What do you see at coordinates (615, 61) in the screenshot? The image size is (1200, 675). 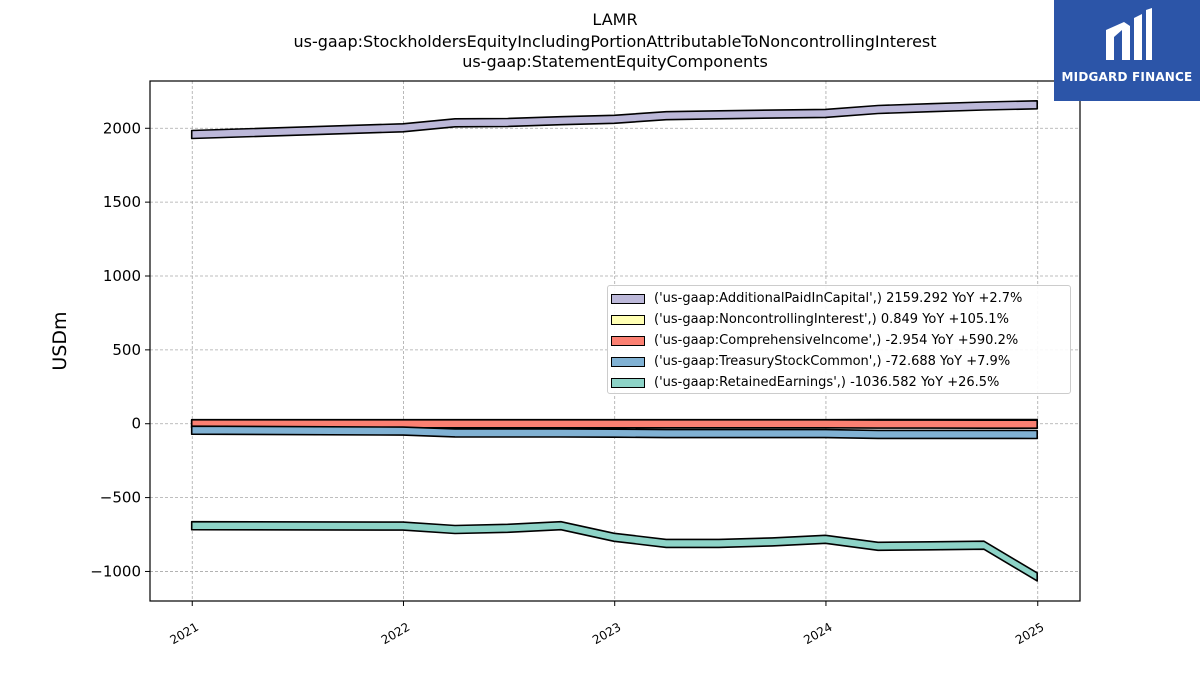 I see `chart-title-line-3: us-gaap:StatementEquityComponents` at bounding box center [615, 61].